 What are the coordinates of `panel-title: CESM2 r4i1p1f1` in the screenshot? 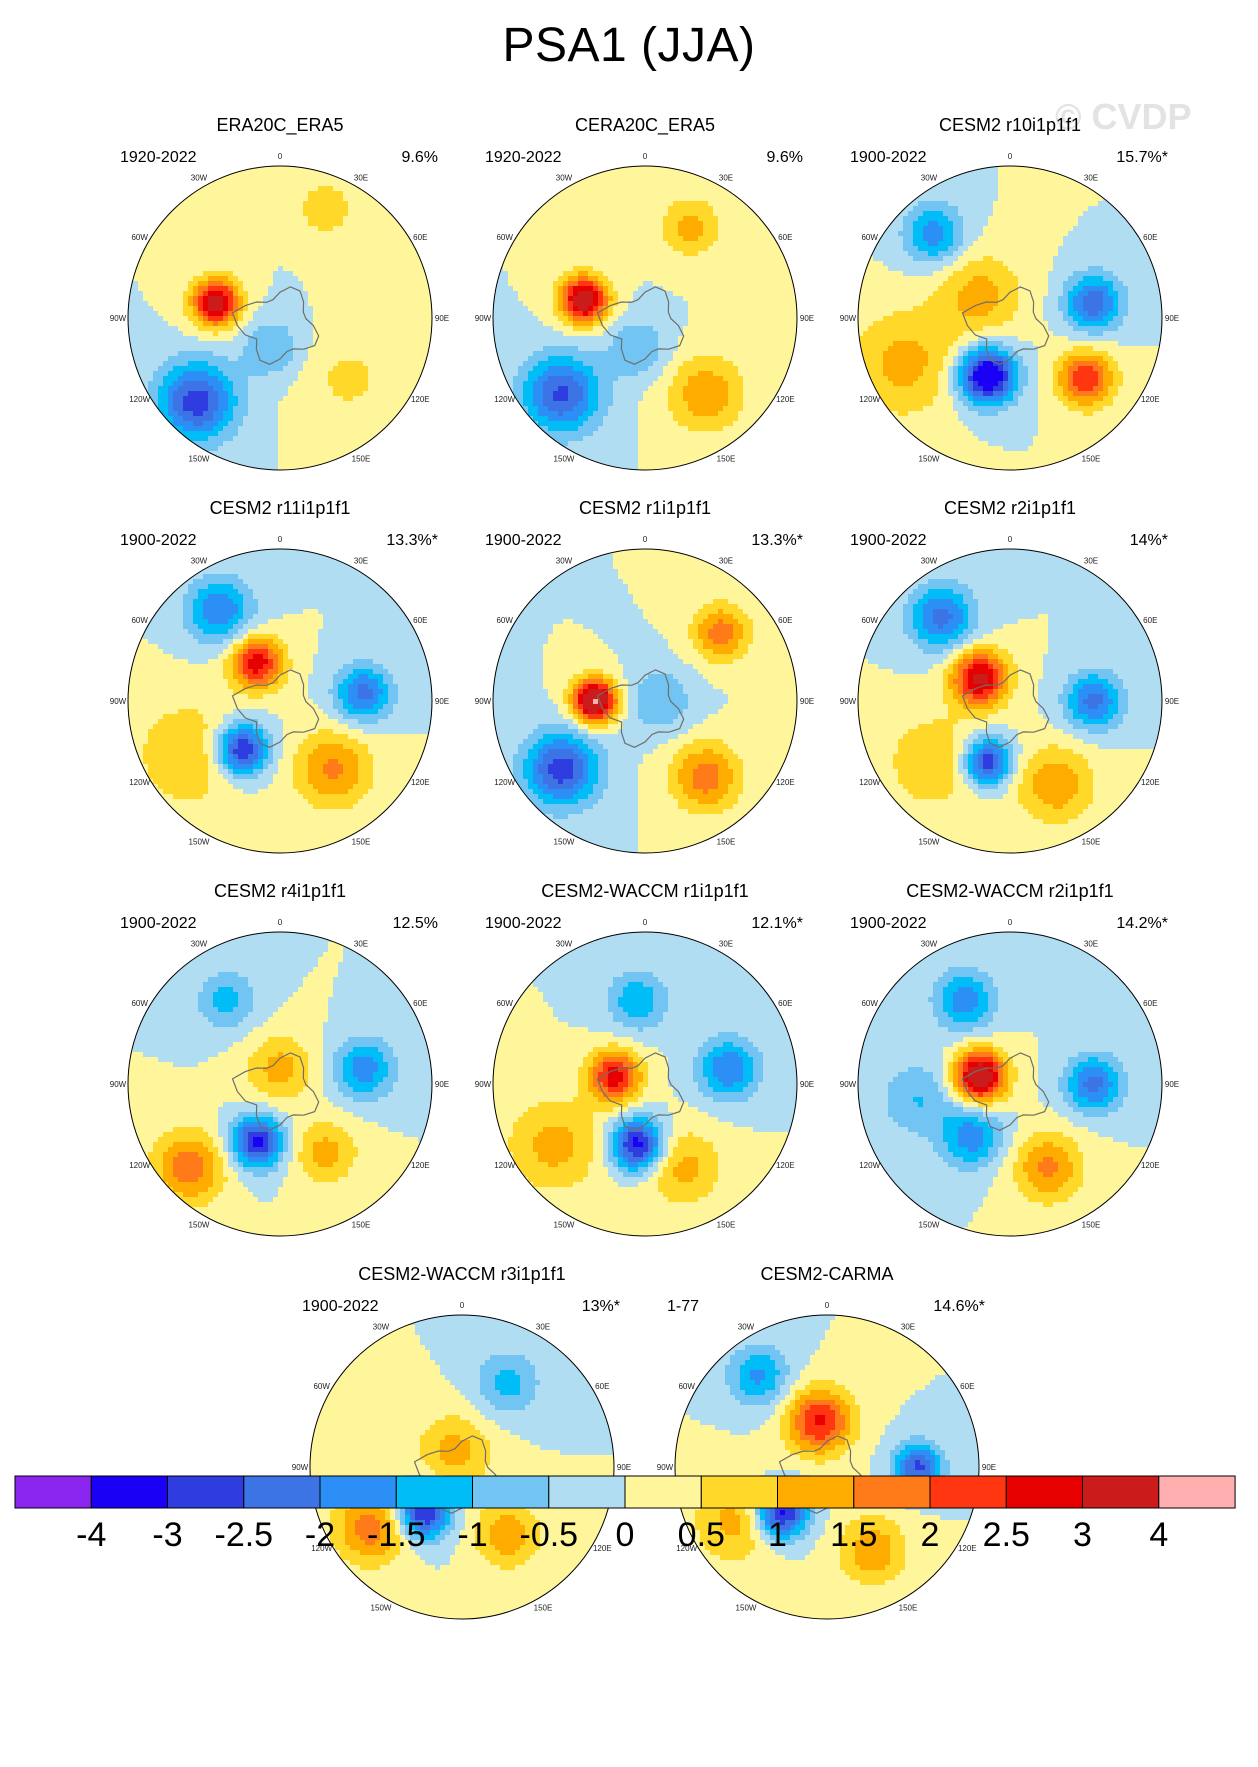 It's located at (280, 891).